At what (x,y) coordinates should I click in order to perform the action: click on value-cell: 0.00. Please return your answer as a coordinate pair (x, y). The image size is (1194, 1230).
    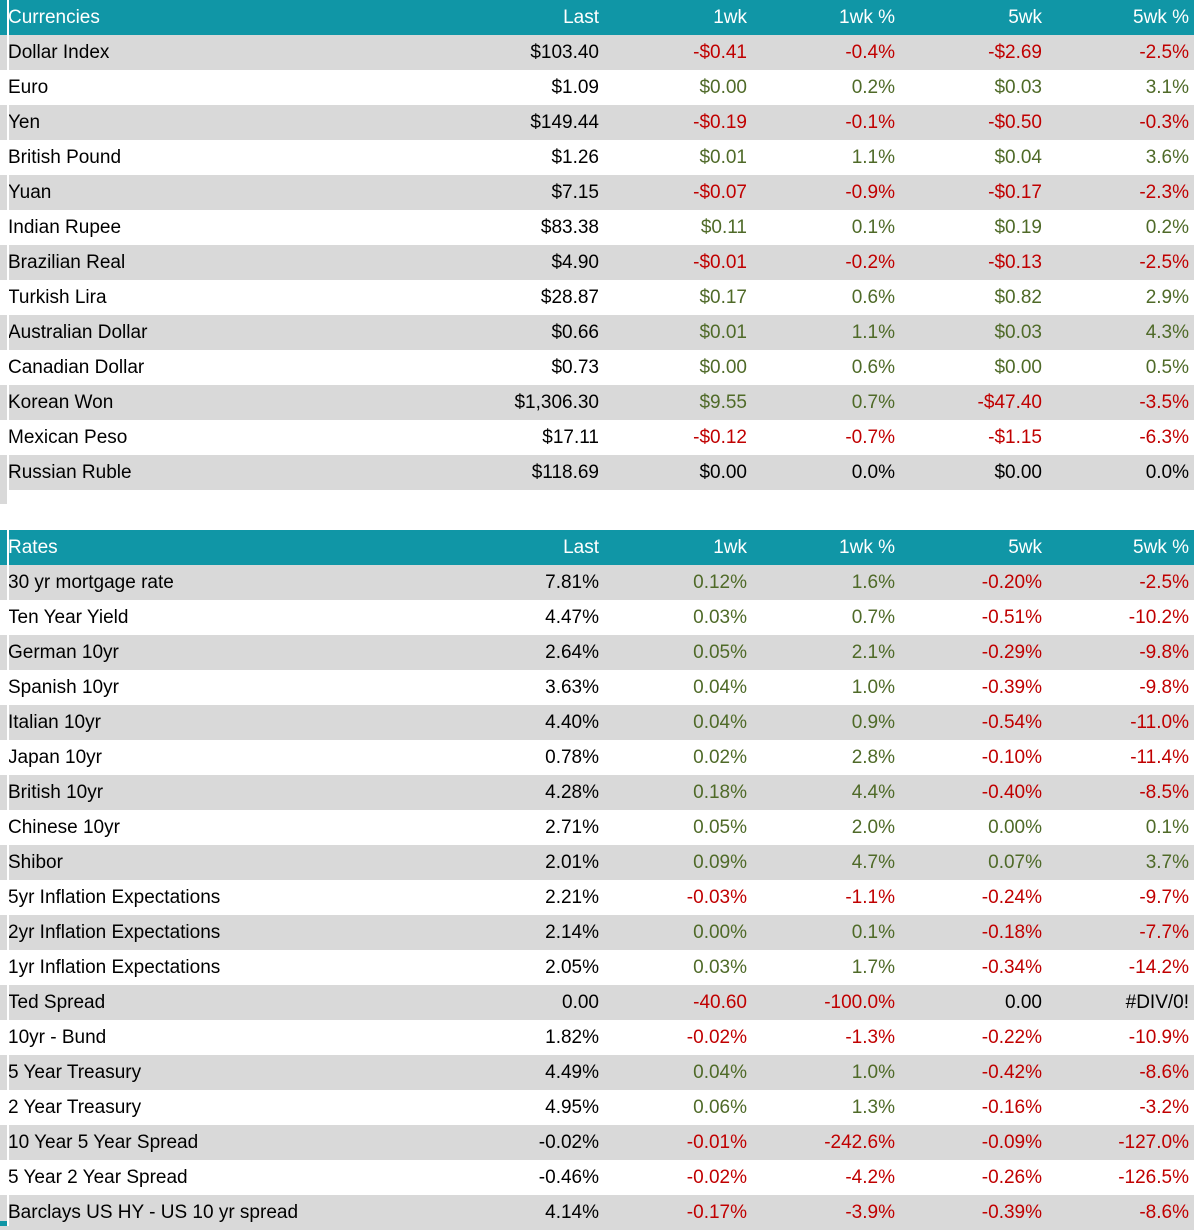
    Looking at the image, I should click on (1023, 1002).